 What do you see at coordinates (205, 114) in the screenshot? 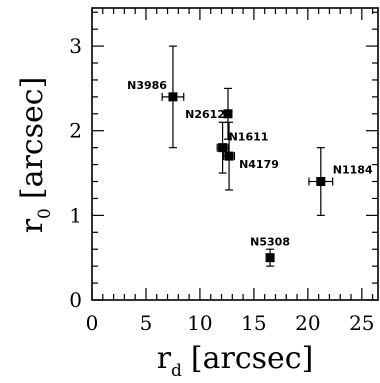
I see `point-label: N2612` at bounding box center [205, 114].